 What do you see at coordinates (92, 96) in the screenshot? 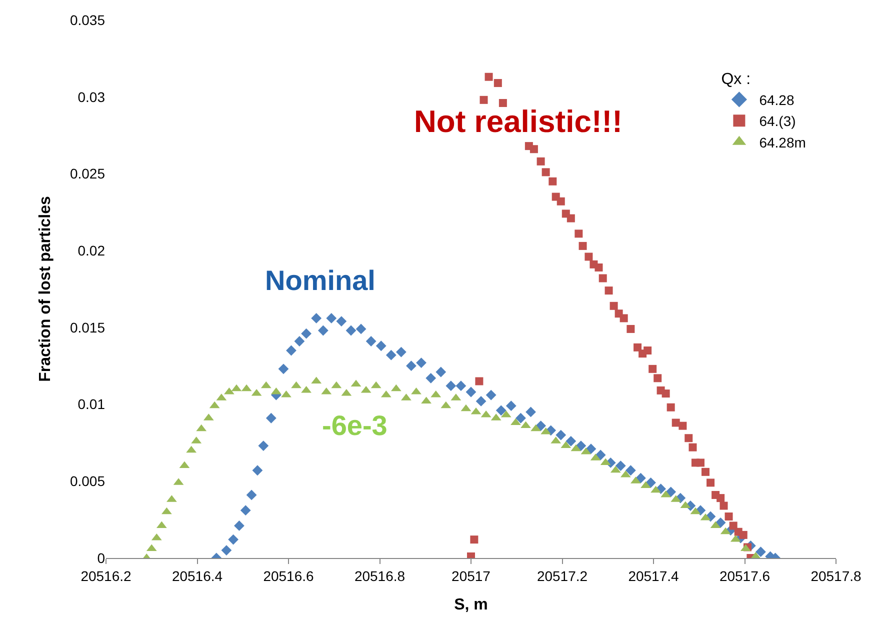
I see `y-tick-label: 0.03` at bounding box center [92, 96].